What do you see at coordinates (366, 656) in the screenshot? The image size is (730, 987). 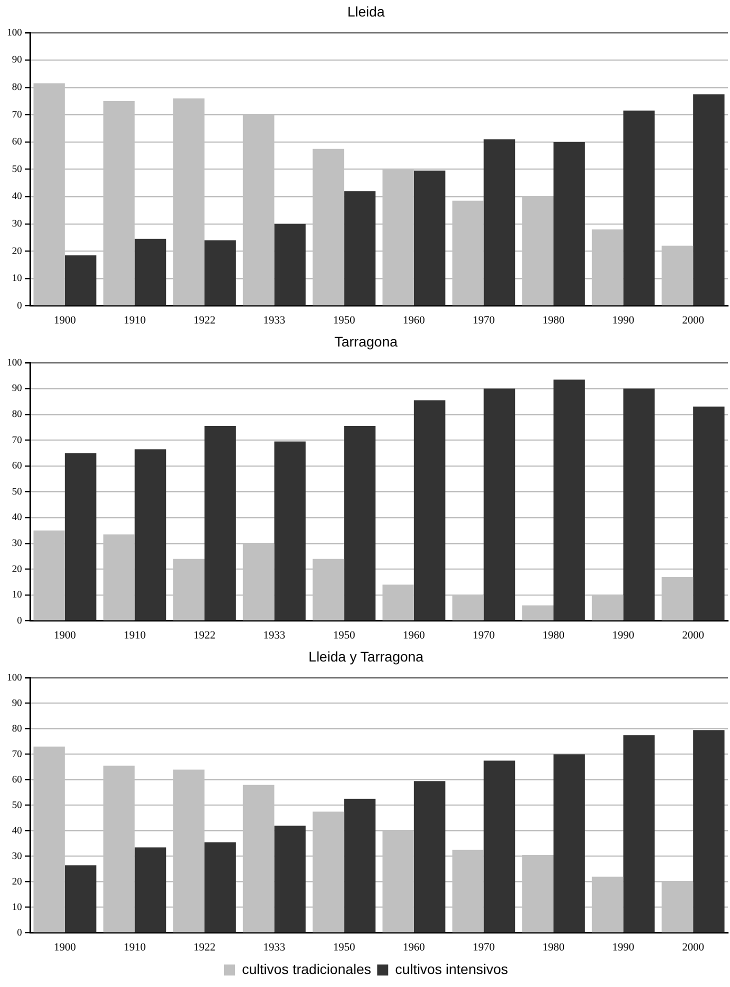 I see `chart-title: Lleida y Tarragona` at bounding box center [366, 656].